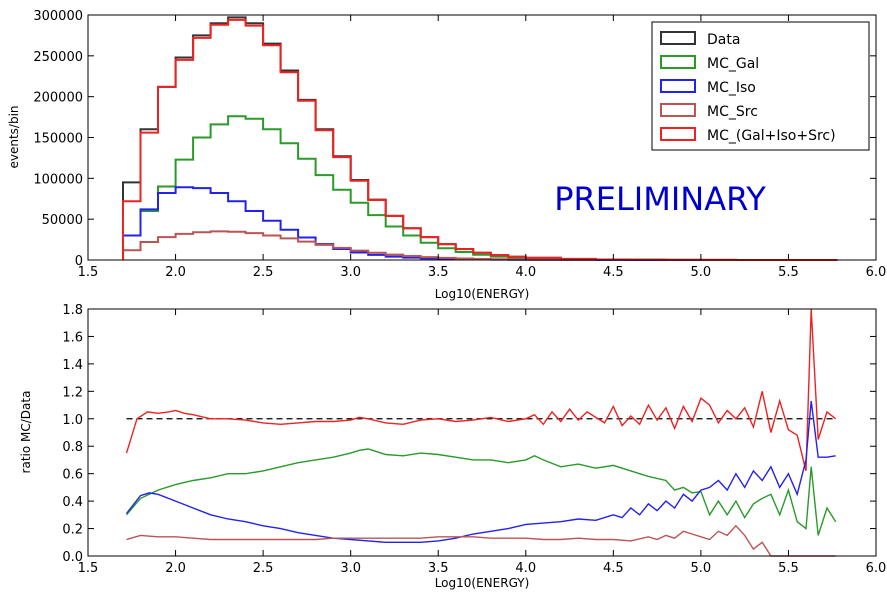 The height and width of the screenshot is (593, 887). Describe the element at coordinates (72, 310) in the screenshot. I see `y-tick-label: 1.8` at that location.